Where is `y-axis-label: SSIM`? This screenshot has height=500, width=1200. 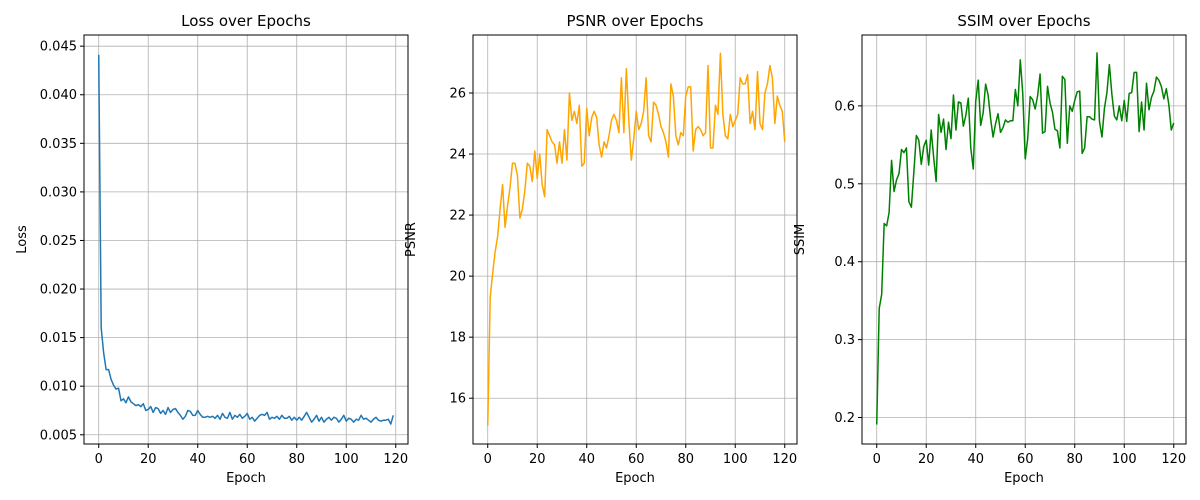 y-axis-label: SSIM is located at coordinates (800, 240).